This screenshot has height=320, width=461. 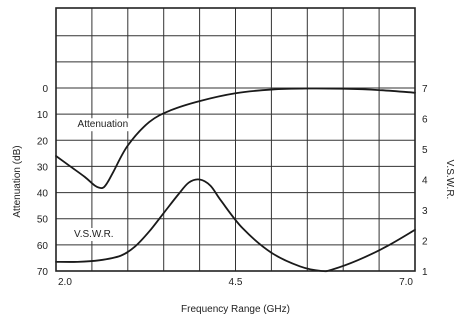 What do you see at coordinates (101, 180) in the screenshot?
I see `annotation-layer: Attenuation V.S.W.R.` at bounding box center [101, 180].